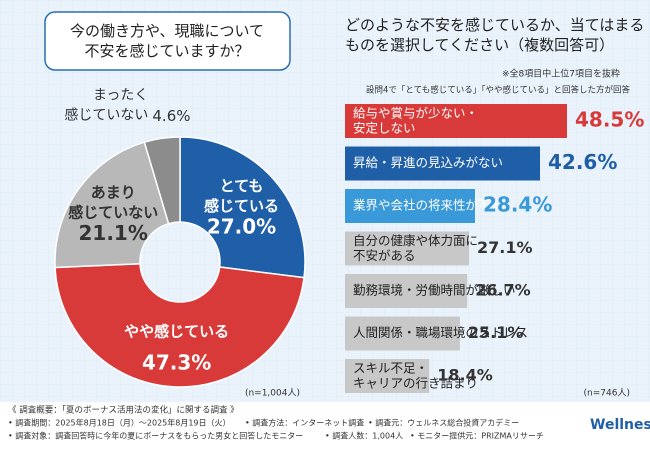 The height and width of the screenshot is (450, 650). I want to click on bar-label: 業界や会社の将来性が不安, so click(428, 205).